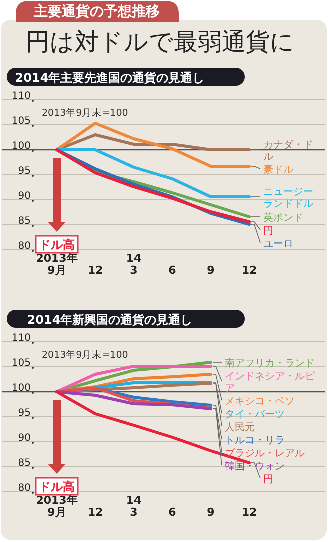 Image resolution: width=328 pixels, height=542 pixels. Describe the element at coordinates (240, 428) in the screenshot. I see `text: 人民元` at that location.